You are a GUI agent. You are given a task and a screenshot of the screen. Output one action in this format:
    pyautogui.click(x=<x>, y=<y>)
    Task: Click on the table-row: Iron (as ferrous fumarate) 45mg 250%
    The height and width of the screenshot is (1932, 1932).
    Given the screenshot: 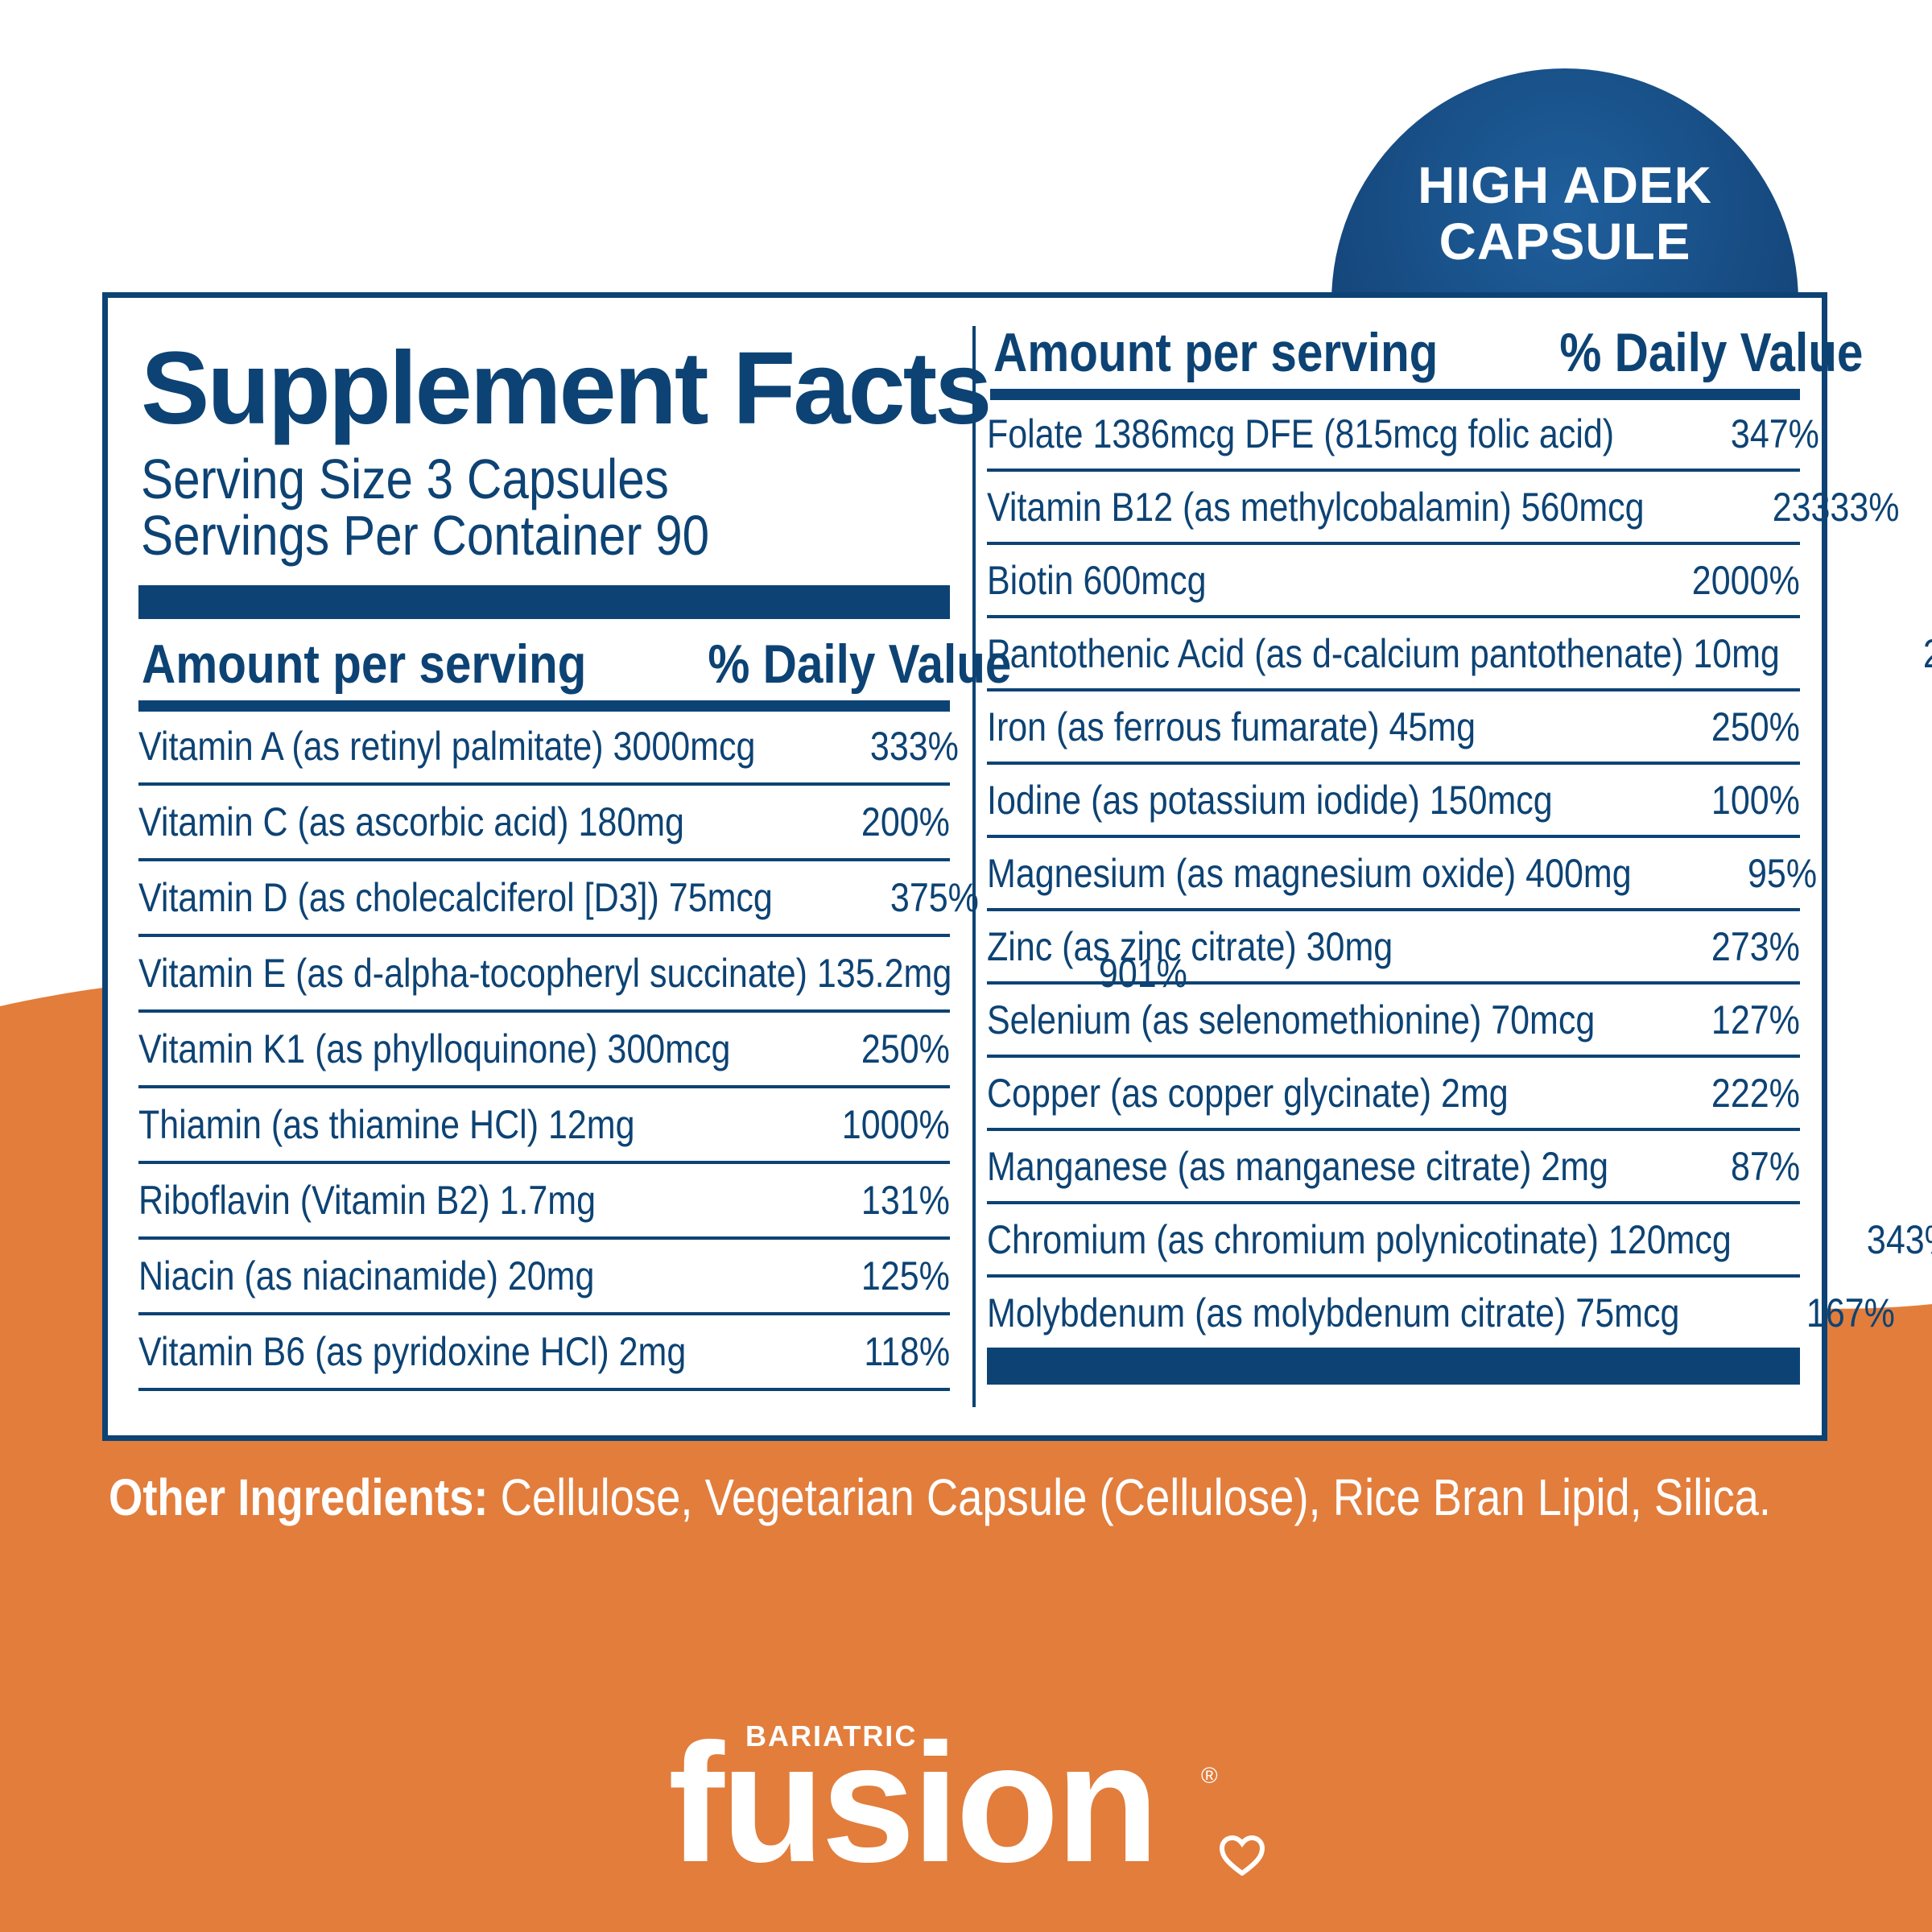 What is the action you would take?
    pyautogui.click(x=1393, y=728)
    